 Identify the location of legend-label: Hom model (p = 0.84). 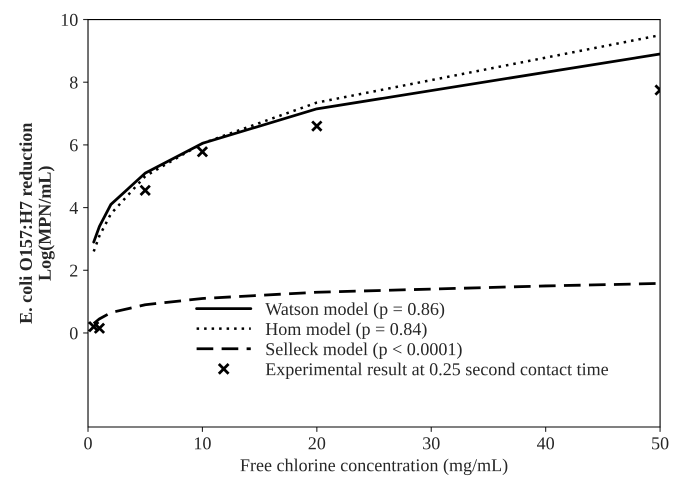
(346, 330).